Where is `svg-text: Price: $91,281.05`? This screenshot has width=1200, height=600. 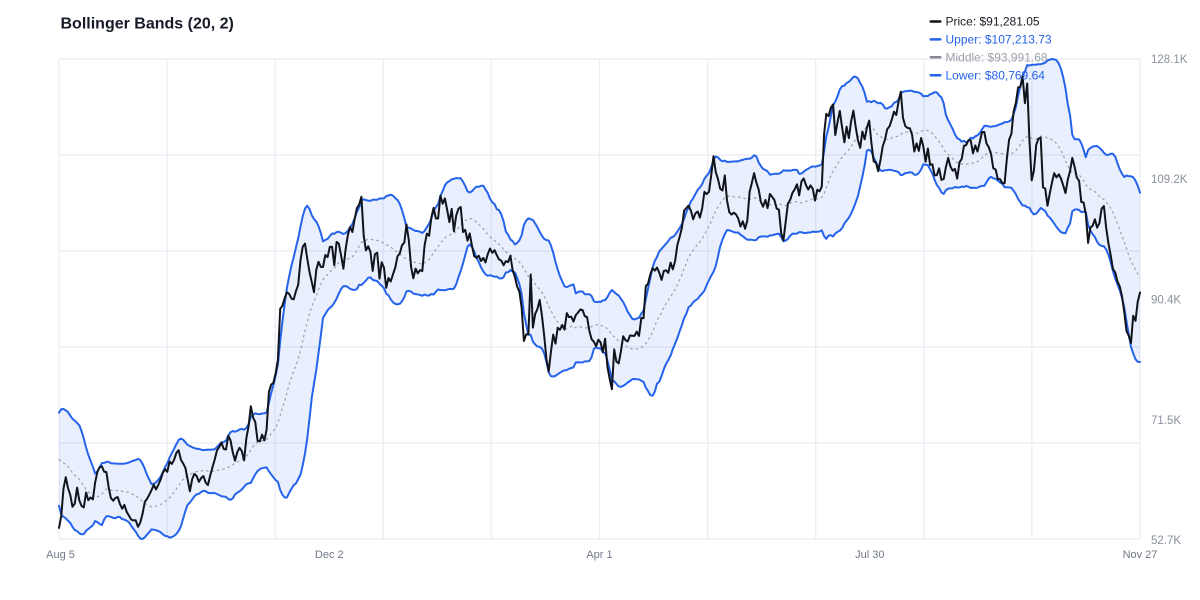 svg-text: Price: $91,281.05 is located at coordinates (993, 22).